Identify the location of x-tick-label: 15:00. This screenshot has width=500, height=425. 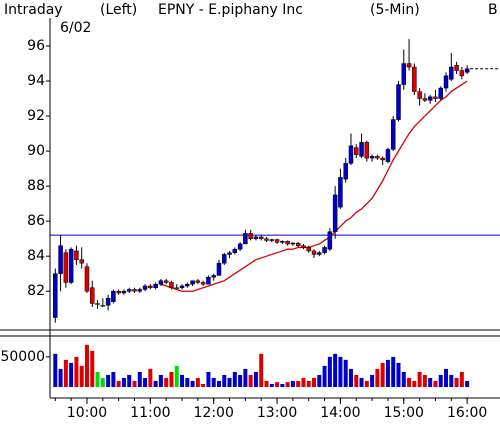
(404, 413).